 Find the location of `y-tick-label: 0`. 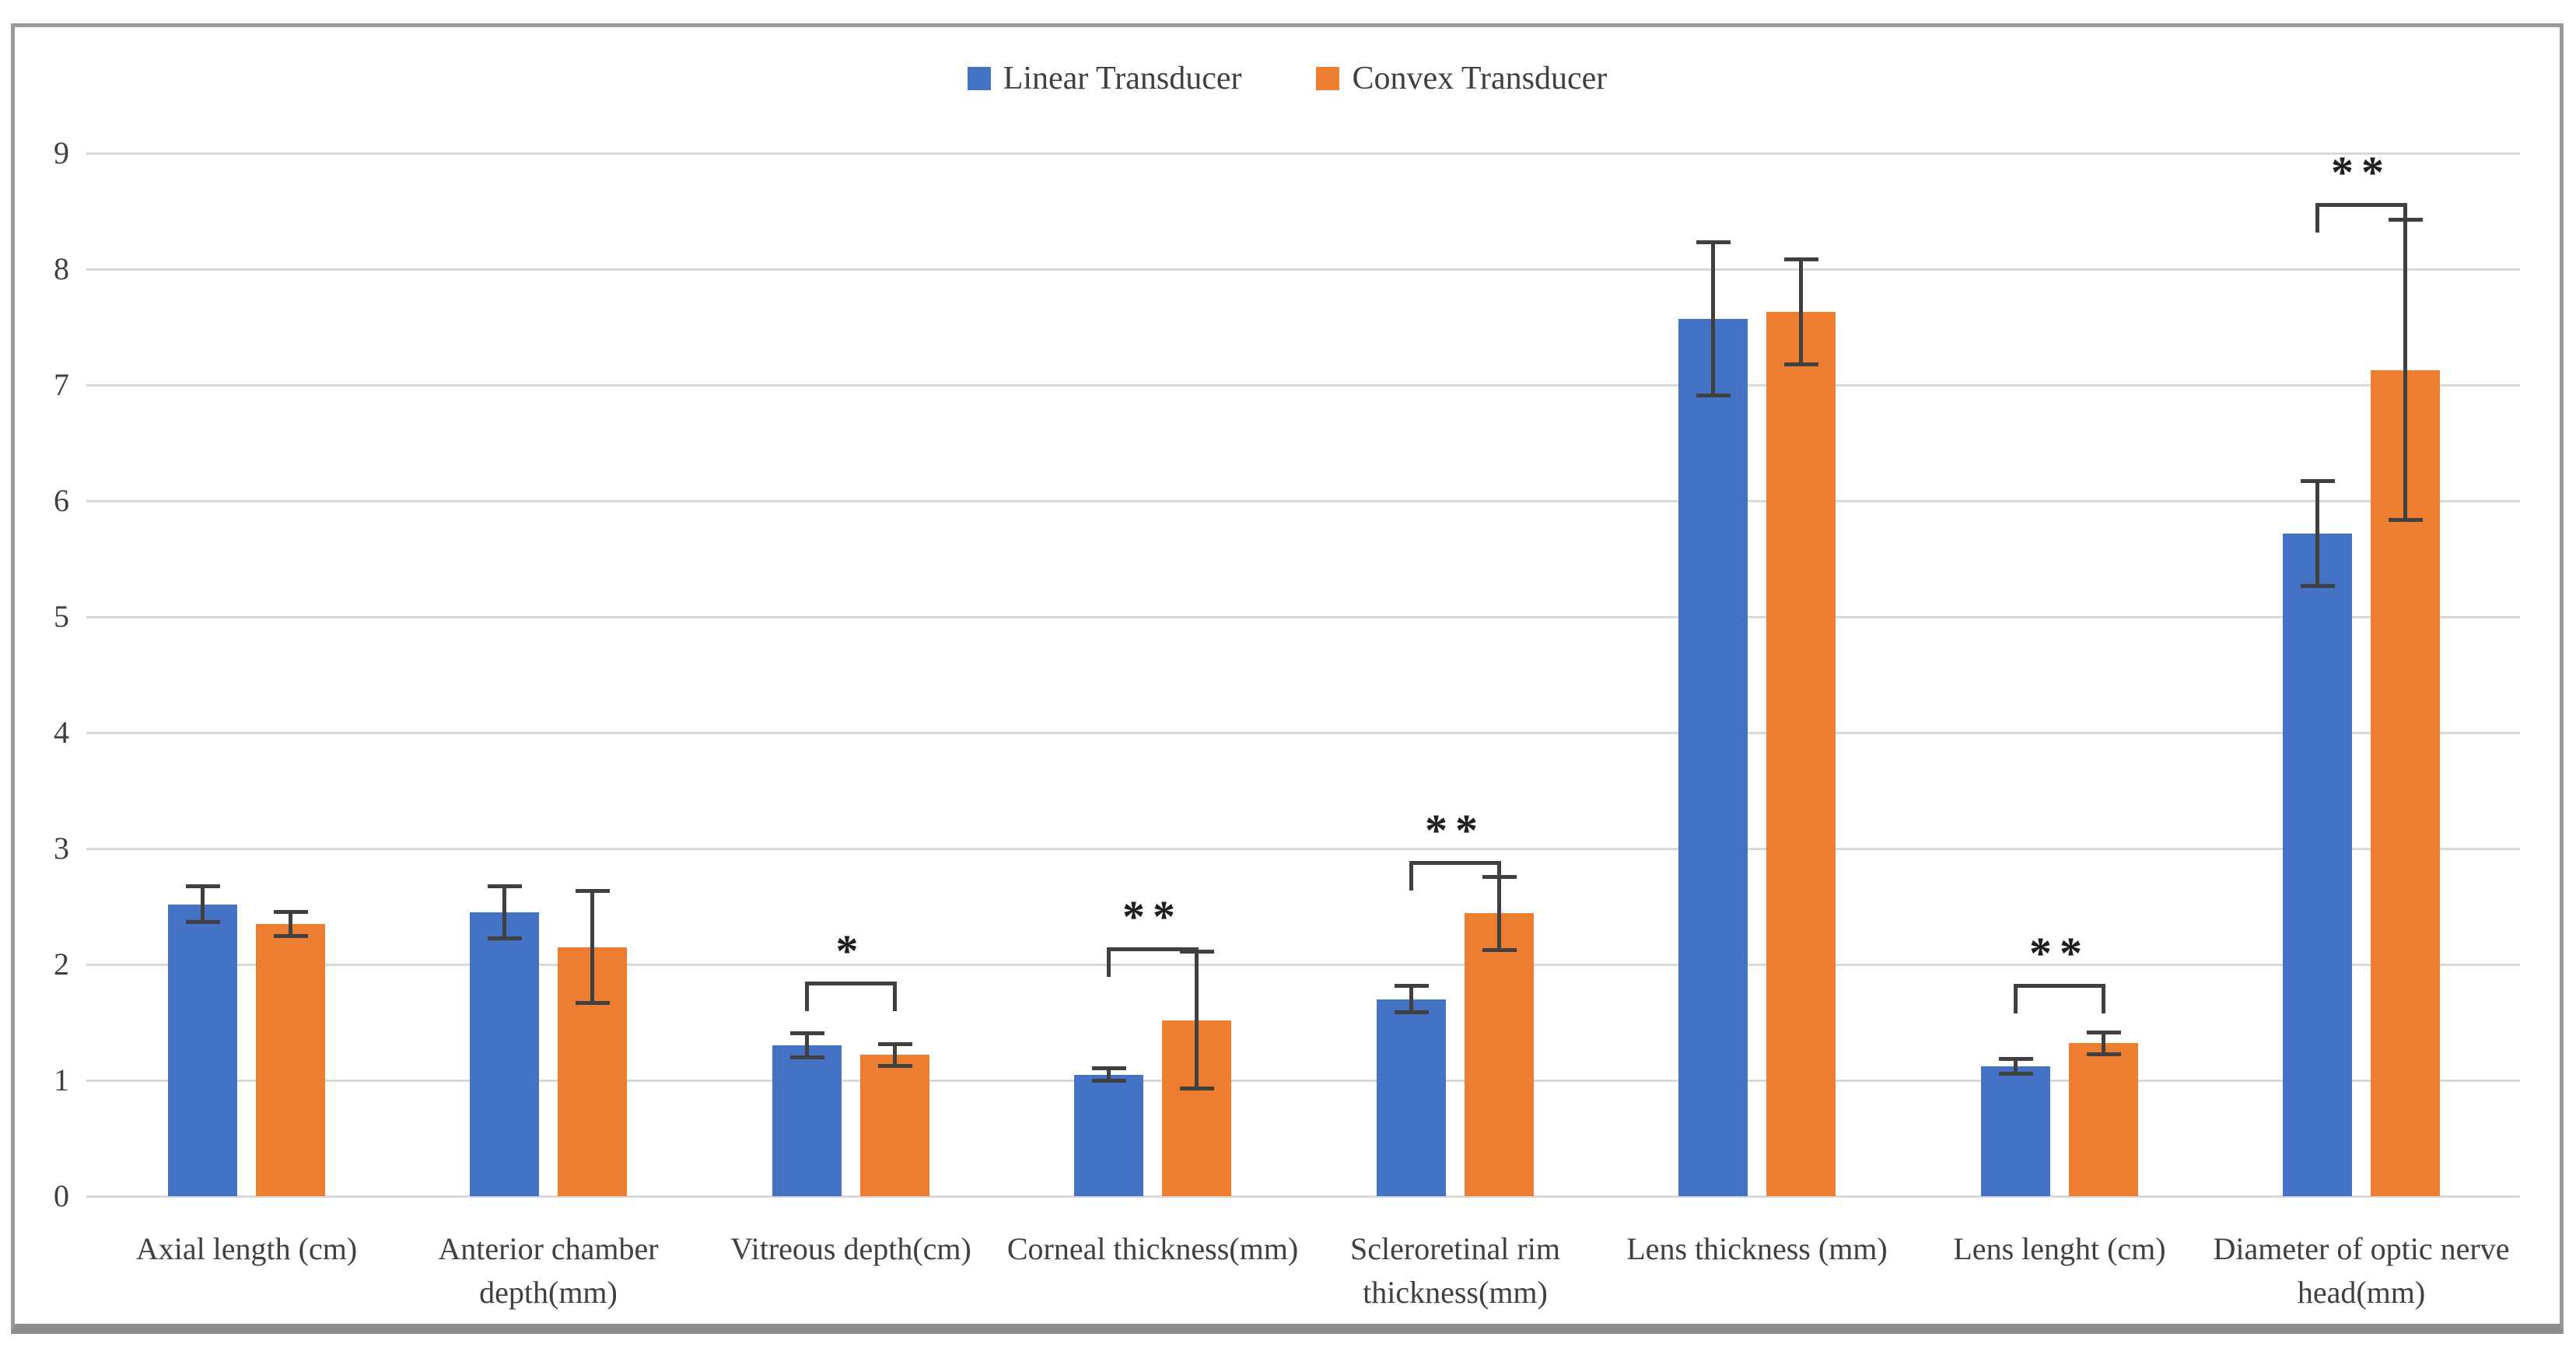

y-tick-label: 0 is located at coordinates (62, 1195).